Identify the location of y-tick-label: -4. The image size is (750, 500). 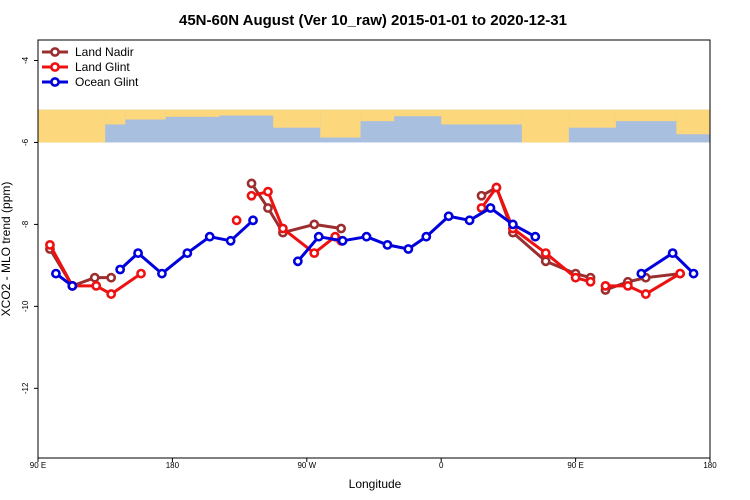
(25, 60).